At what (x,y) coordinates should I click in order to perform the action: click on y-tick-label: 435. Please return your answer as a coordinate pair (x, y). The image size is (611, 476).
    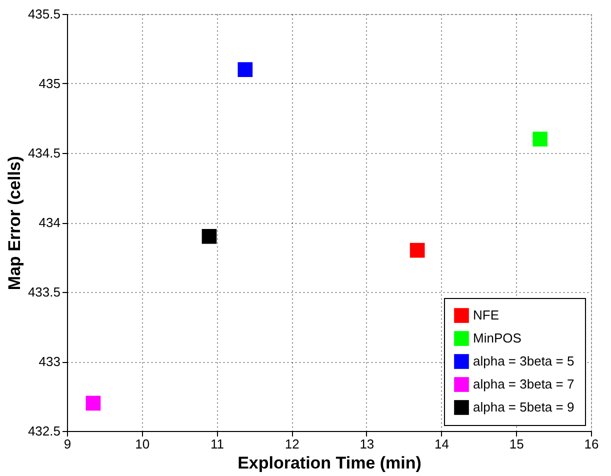
    Looking at the image, I should click on (49, 83).